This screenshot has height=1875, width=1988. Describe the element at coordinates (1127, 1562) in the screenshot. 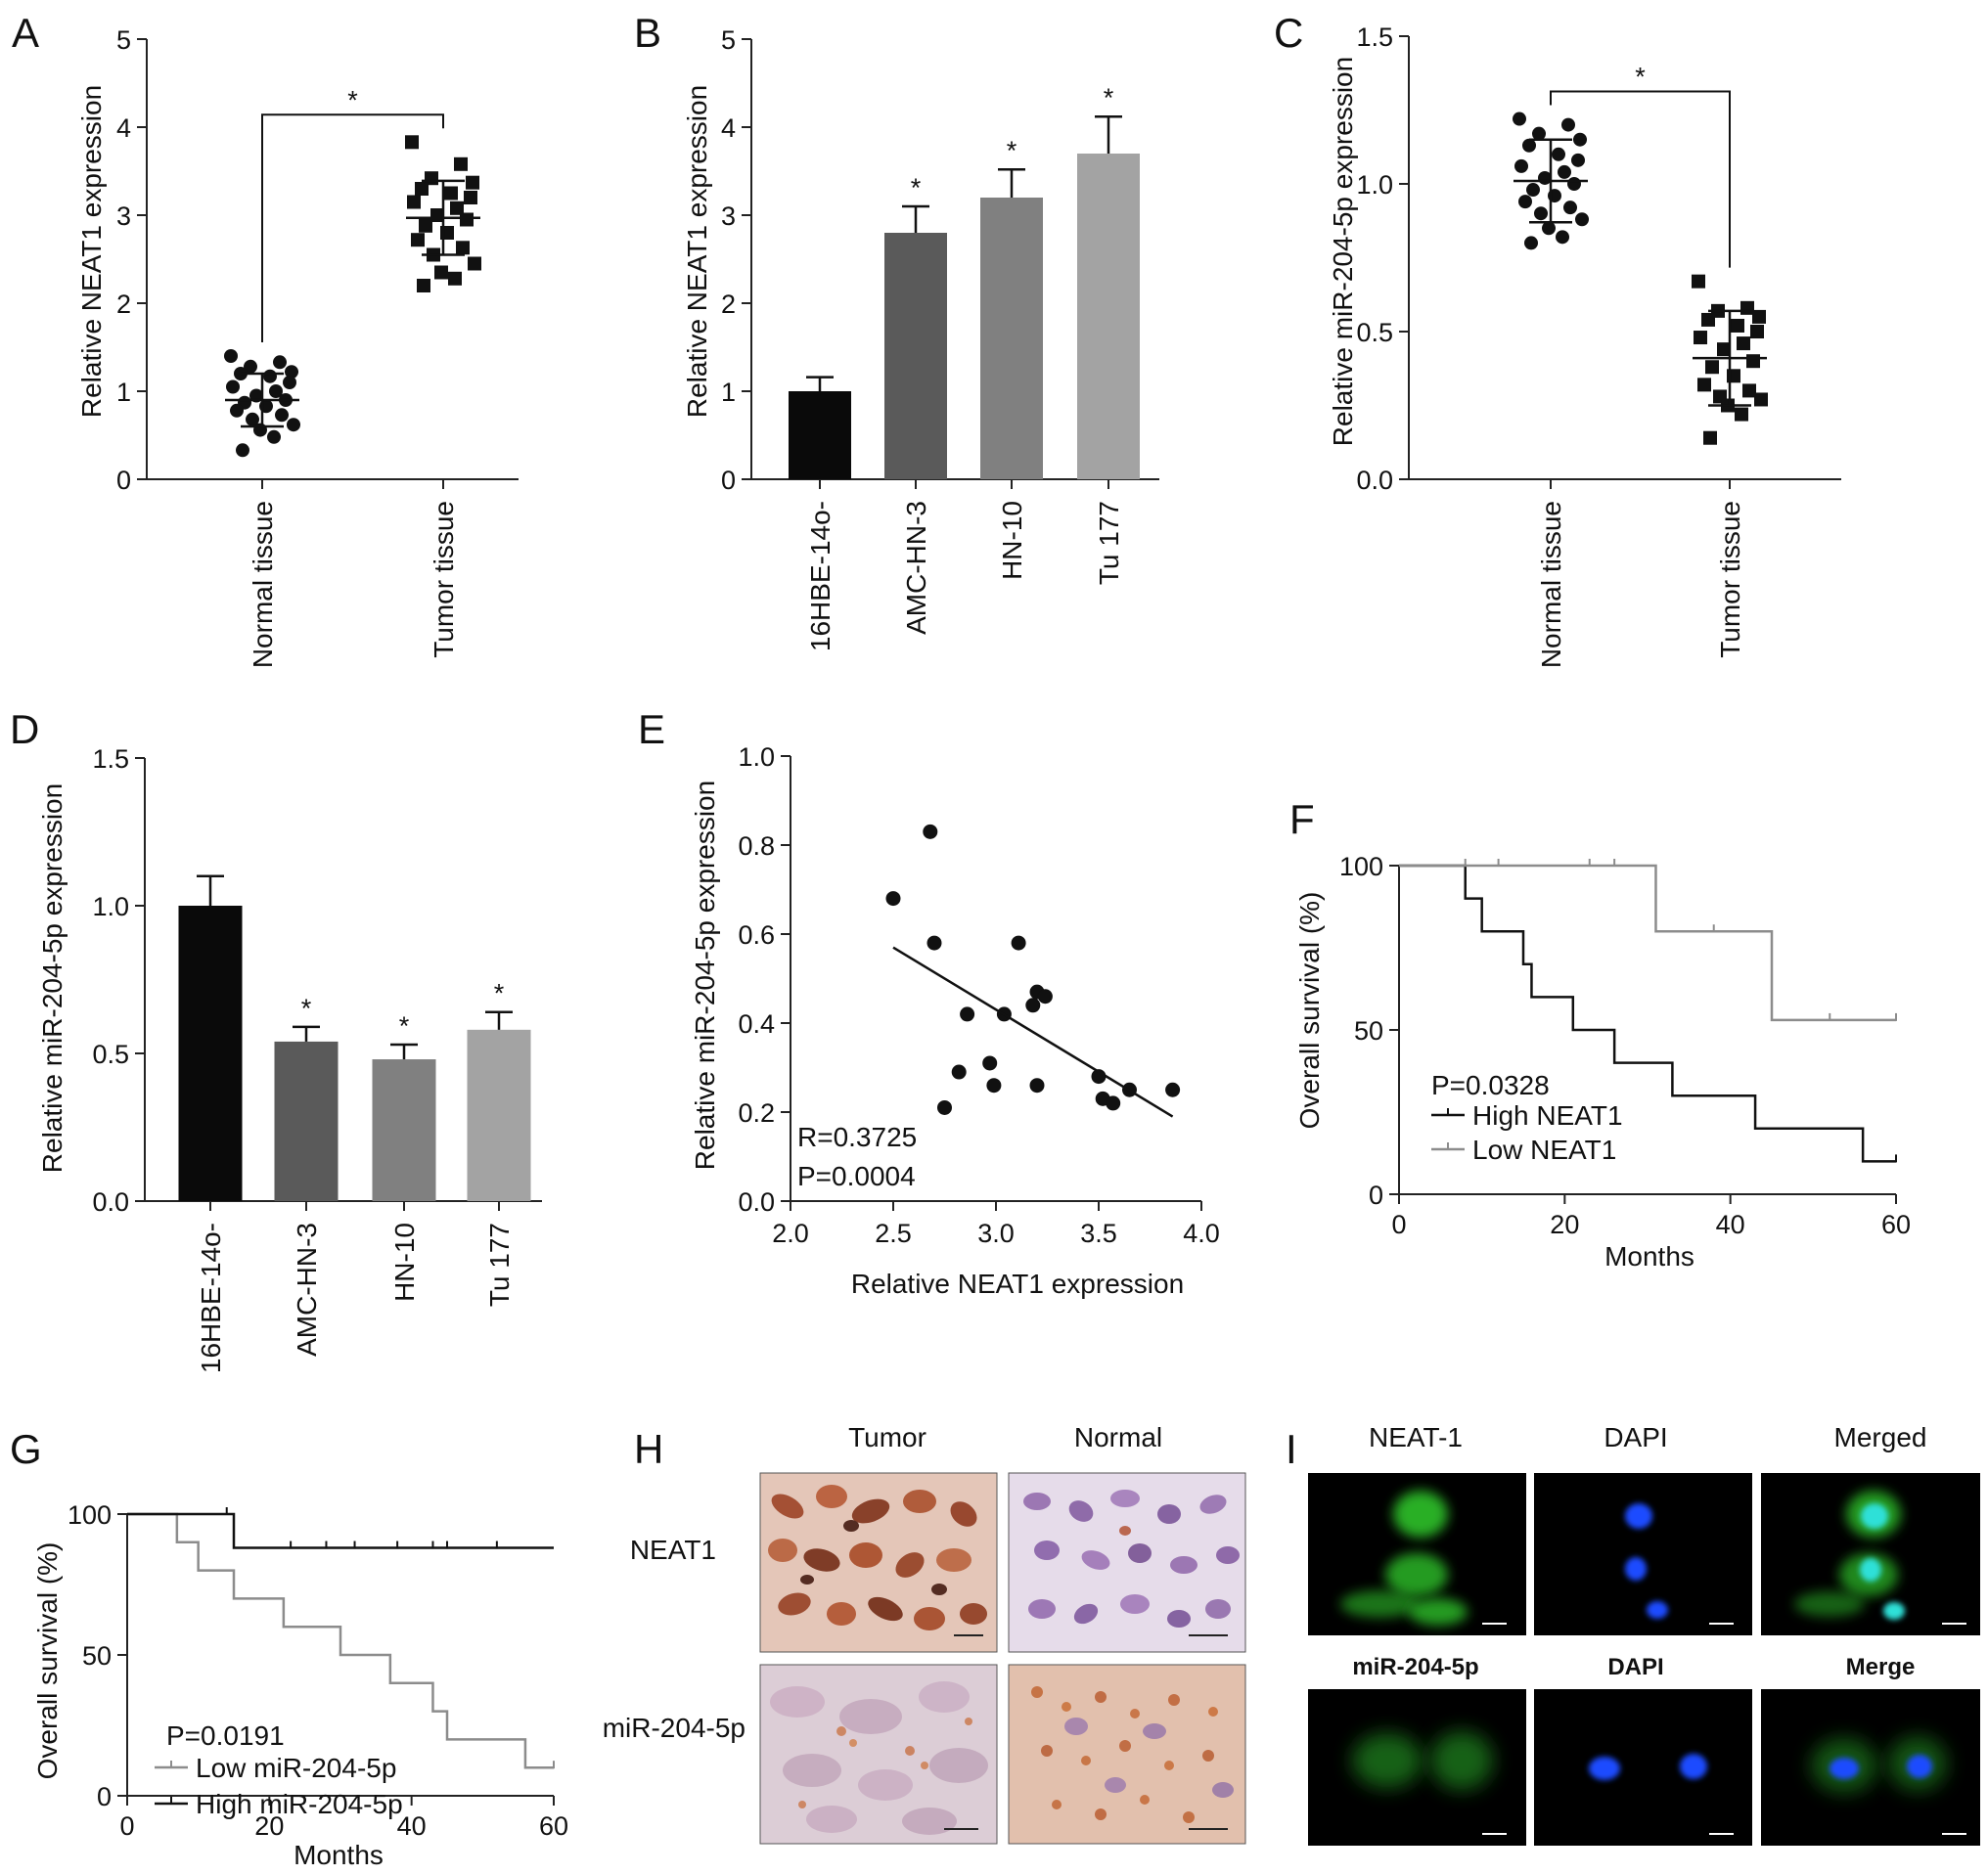

I see `ihc-neat1-normal-image` at that location.